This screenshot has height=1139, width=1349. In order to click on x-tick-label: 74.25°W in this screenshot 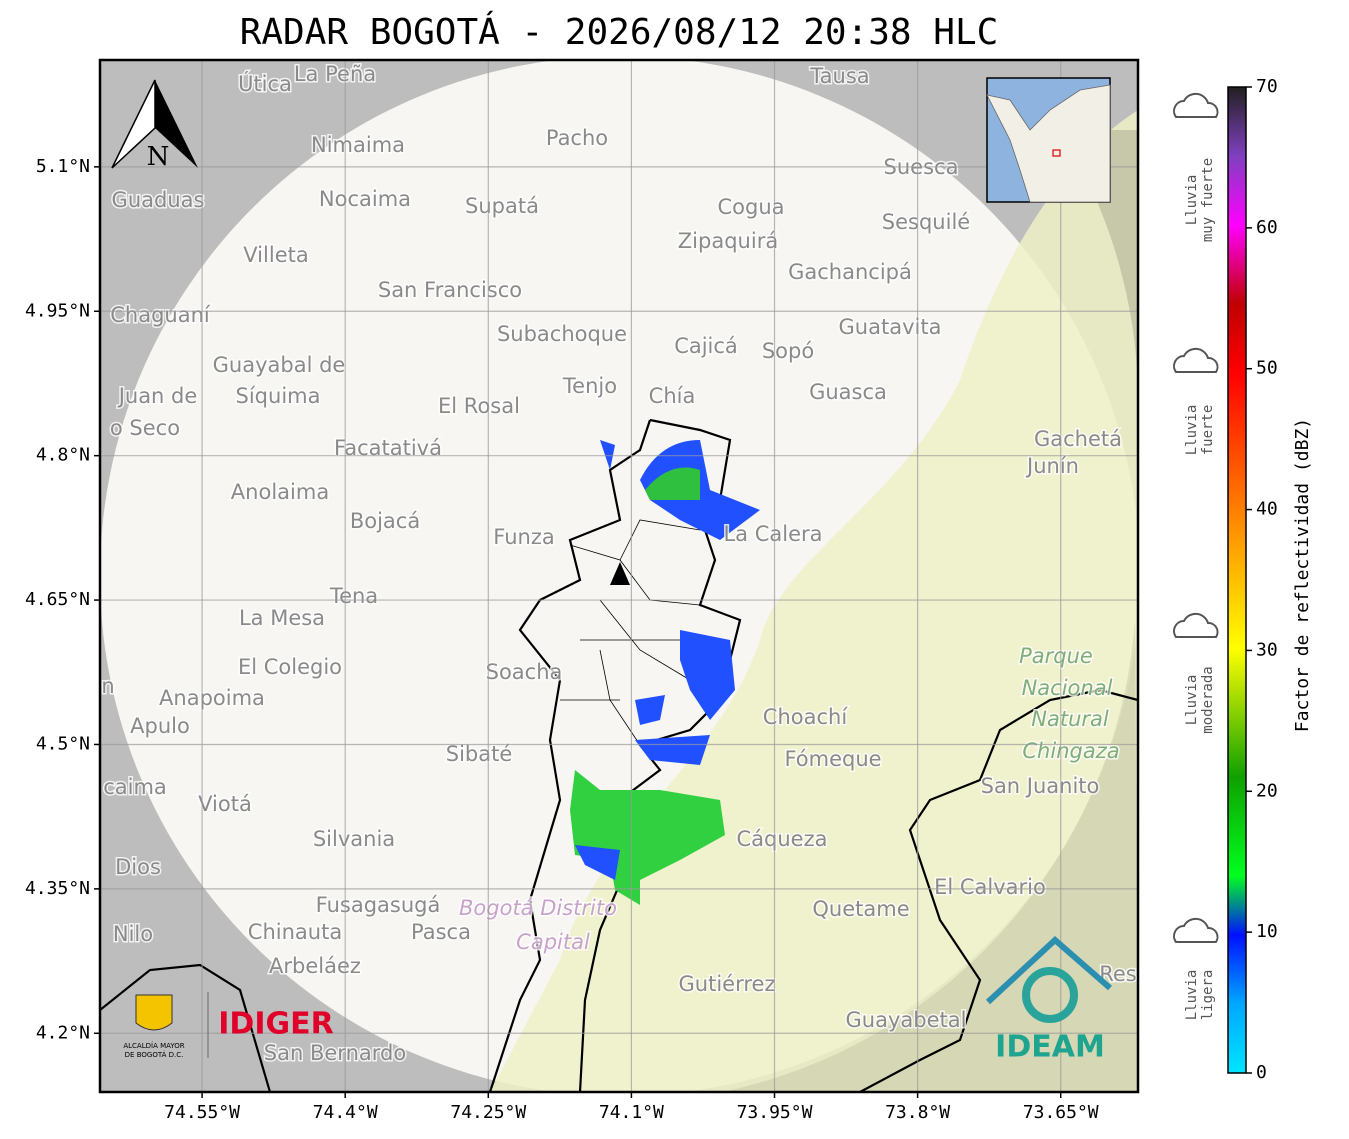, I will do `click(488, 1112)`.